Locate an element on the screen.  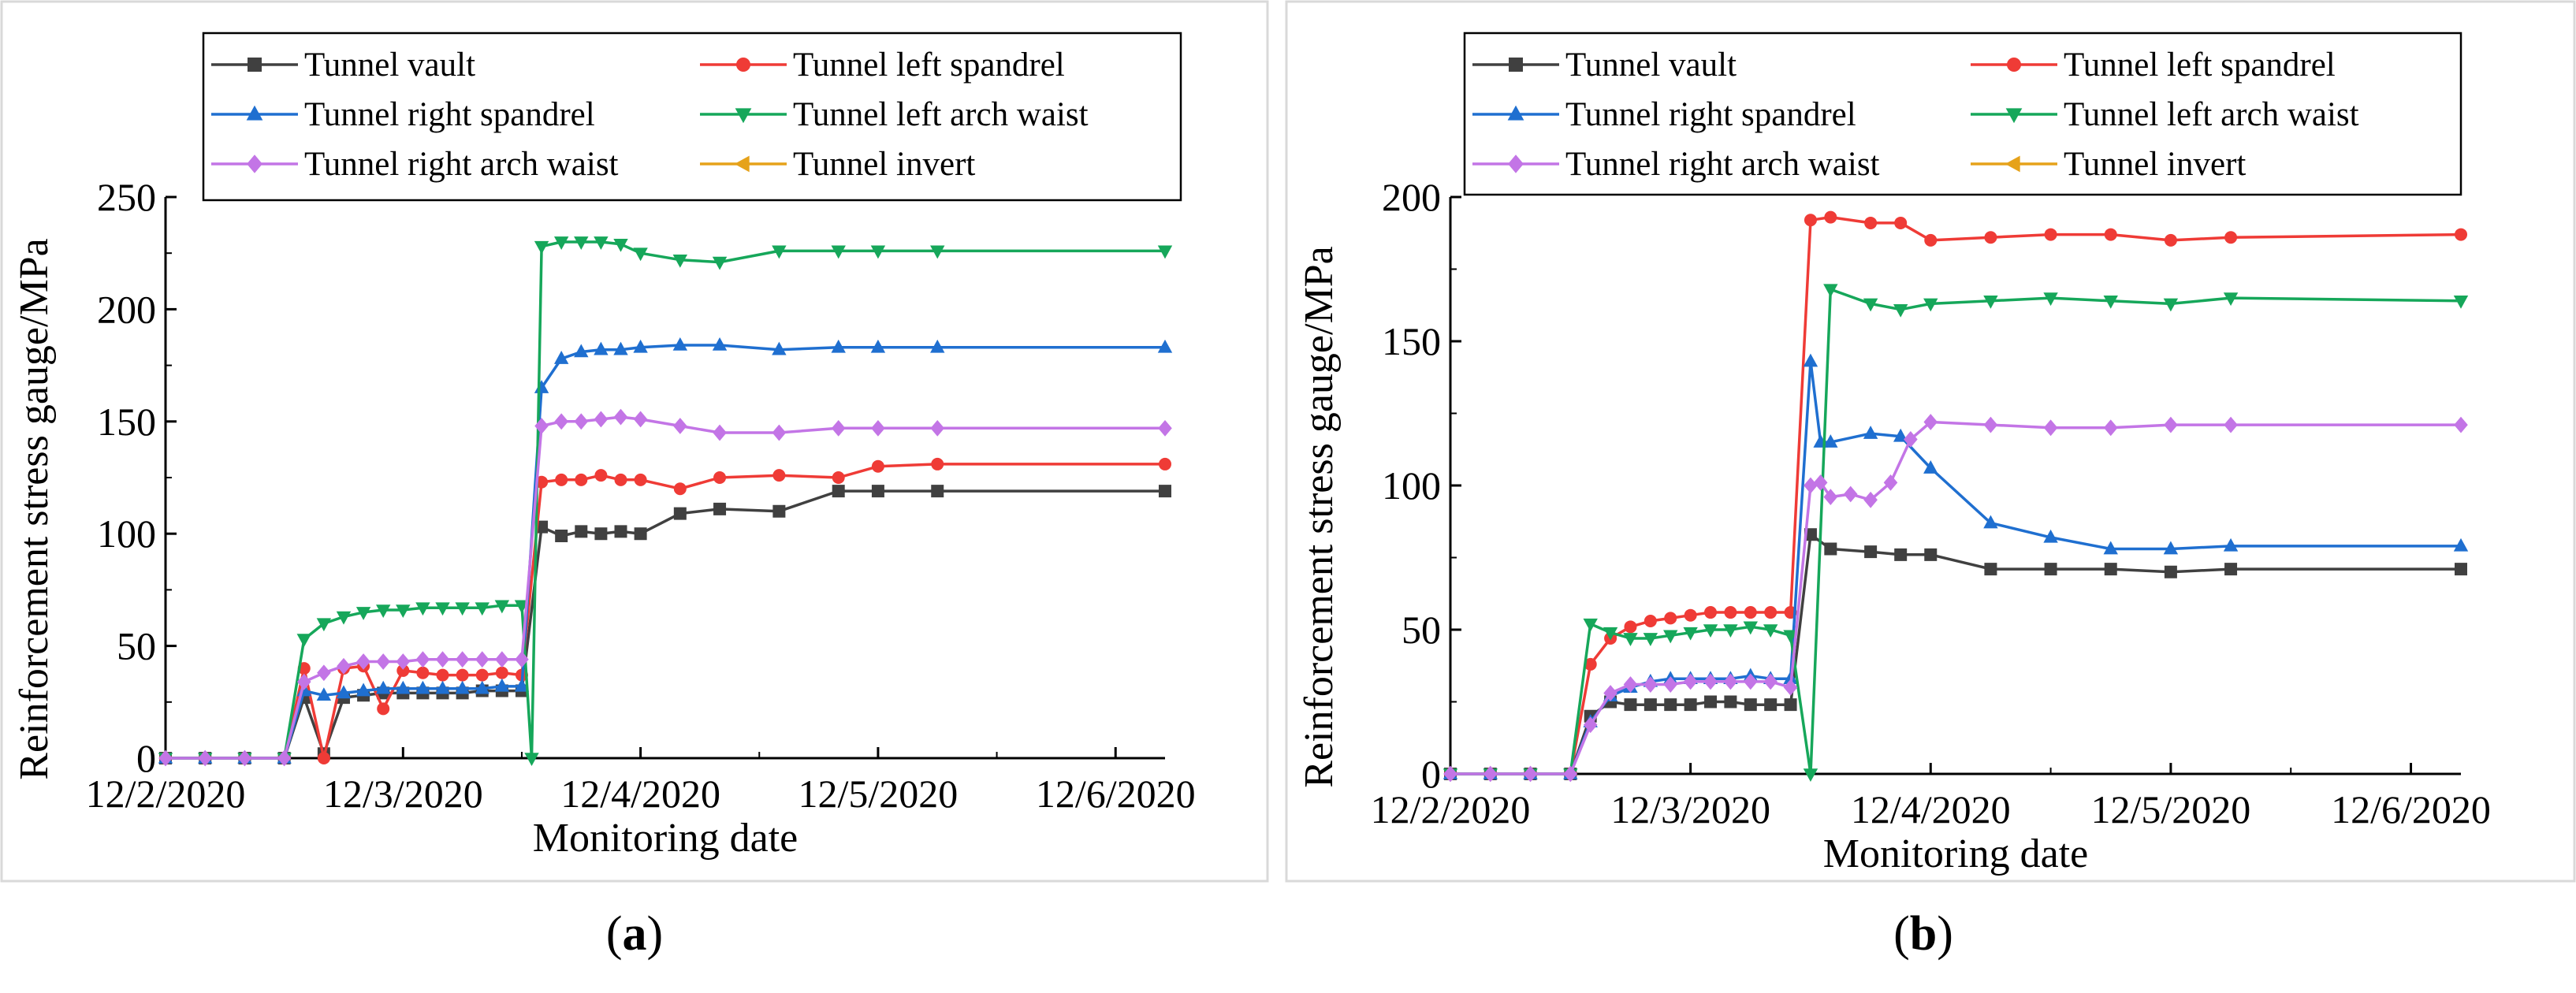
legend-label: Tunnel vault is located at coordinates (389, 65).